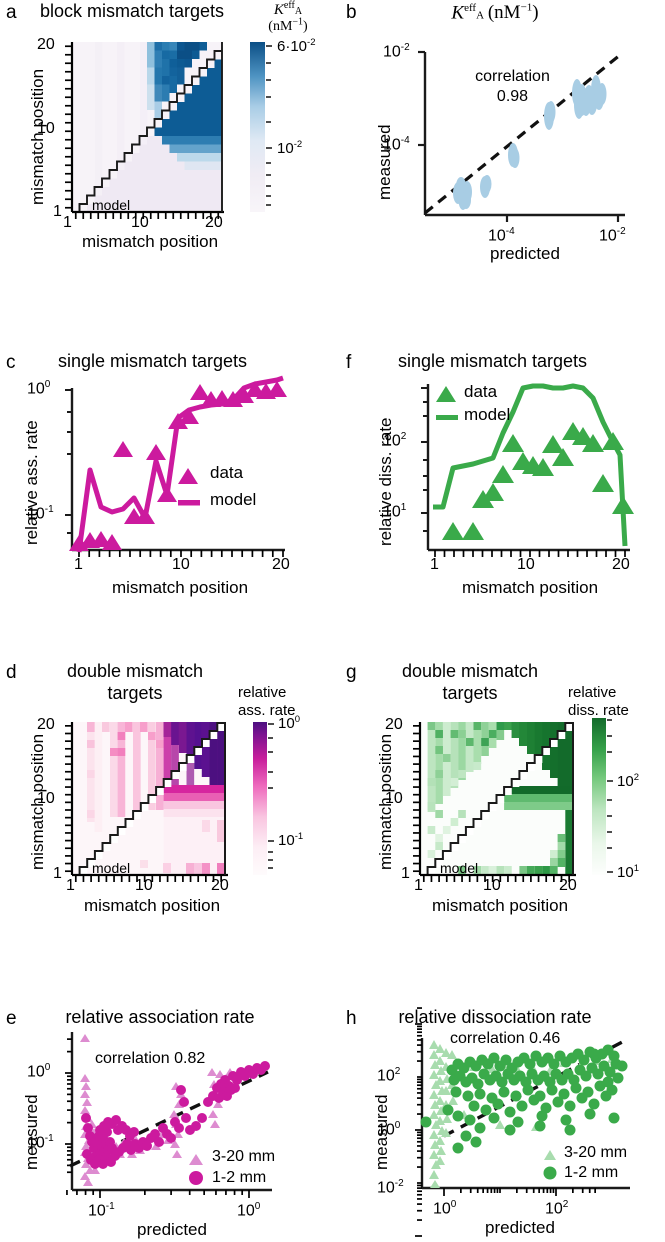  What do you see at coordinates (68, 127) in the screenshot?
I see `panel-a-yticks` at bounding box center [68, 127].